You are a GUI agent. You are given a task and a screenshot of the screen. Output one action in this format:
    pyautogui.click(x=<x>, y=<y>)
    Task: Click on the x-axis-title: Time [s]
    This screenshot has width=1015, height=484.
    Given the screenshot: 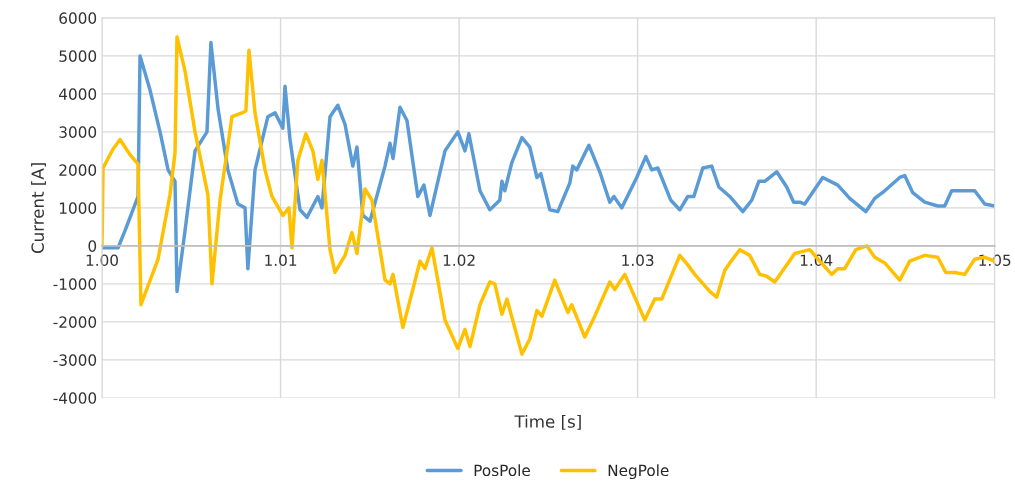 What is the action you would take?
    pyautogui.click(x=547, y=422)
    